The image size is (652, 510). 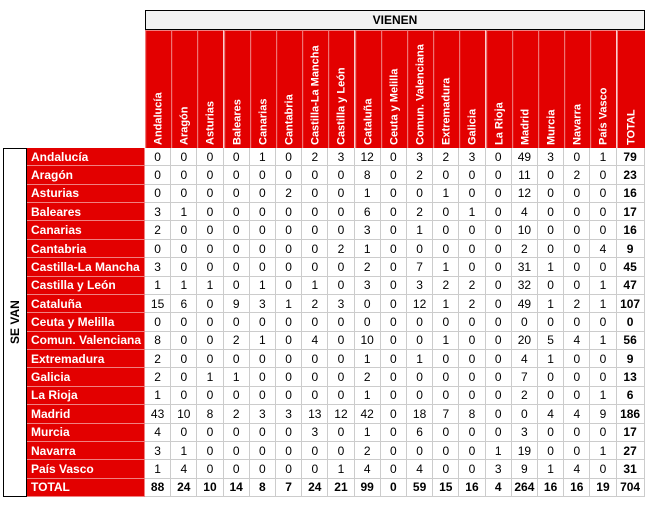 What do you see at coordinates (341, 89) in the screenshot?
I see `column-header: Castilla y León` at bounding box center [341, 89].